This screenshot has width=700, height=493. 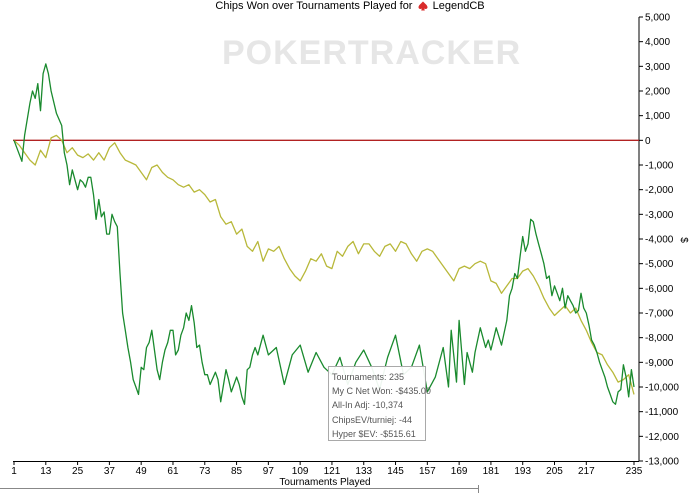 What do you see at coordinates (374, 433) in the screenshot?
I see `tooltip-hyper-sev: Hyper $EV: -$515.61` at bounding box center [374, 433].